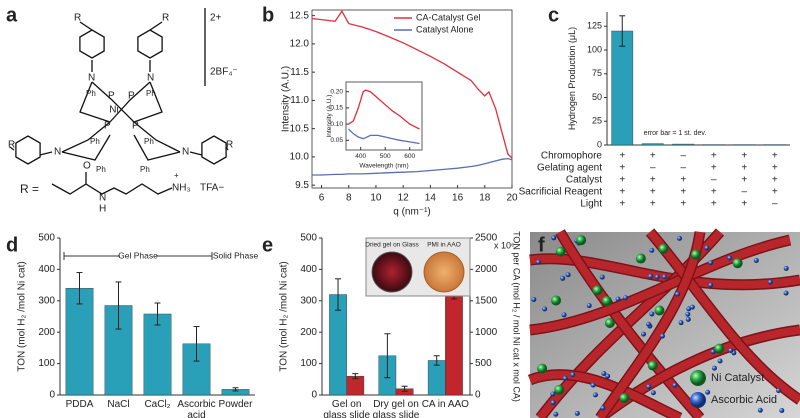 The height and width of the screenshot is (418, 800). What do you see at coordinates (404, 198) in the screenshot?
I see `x-tick-label: 12` at bounding box center [404, 198].